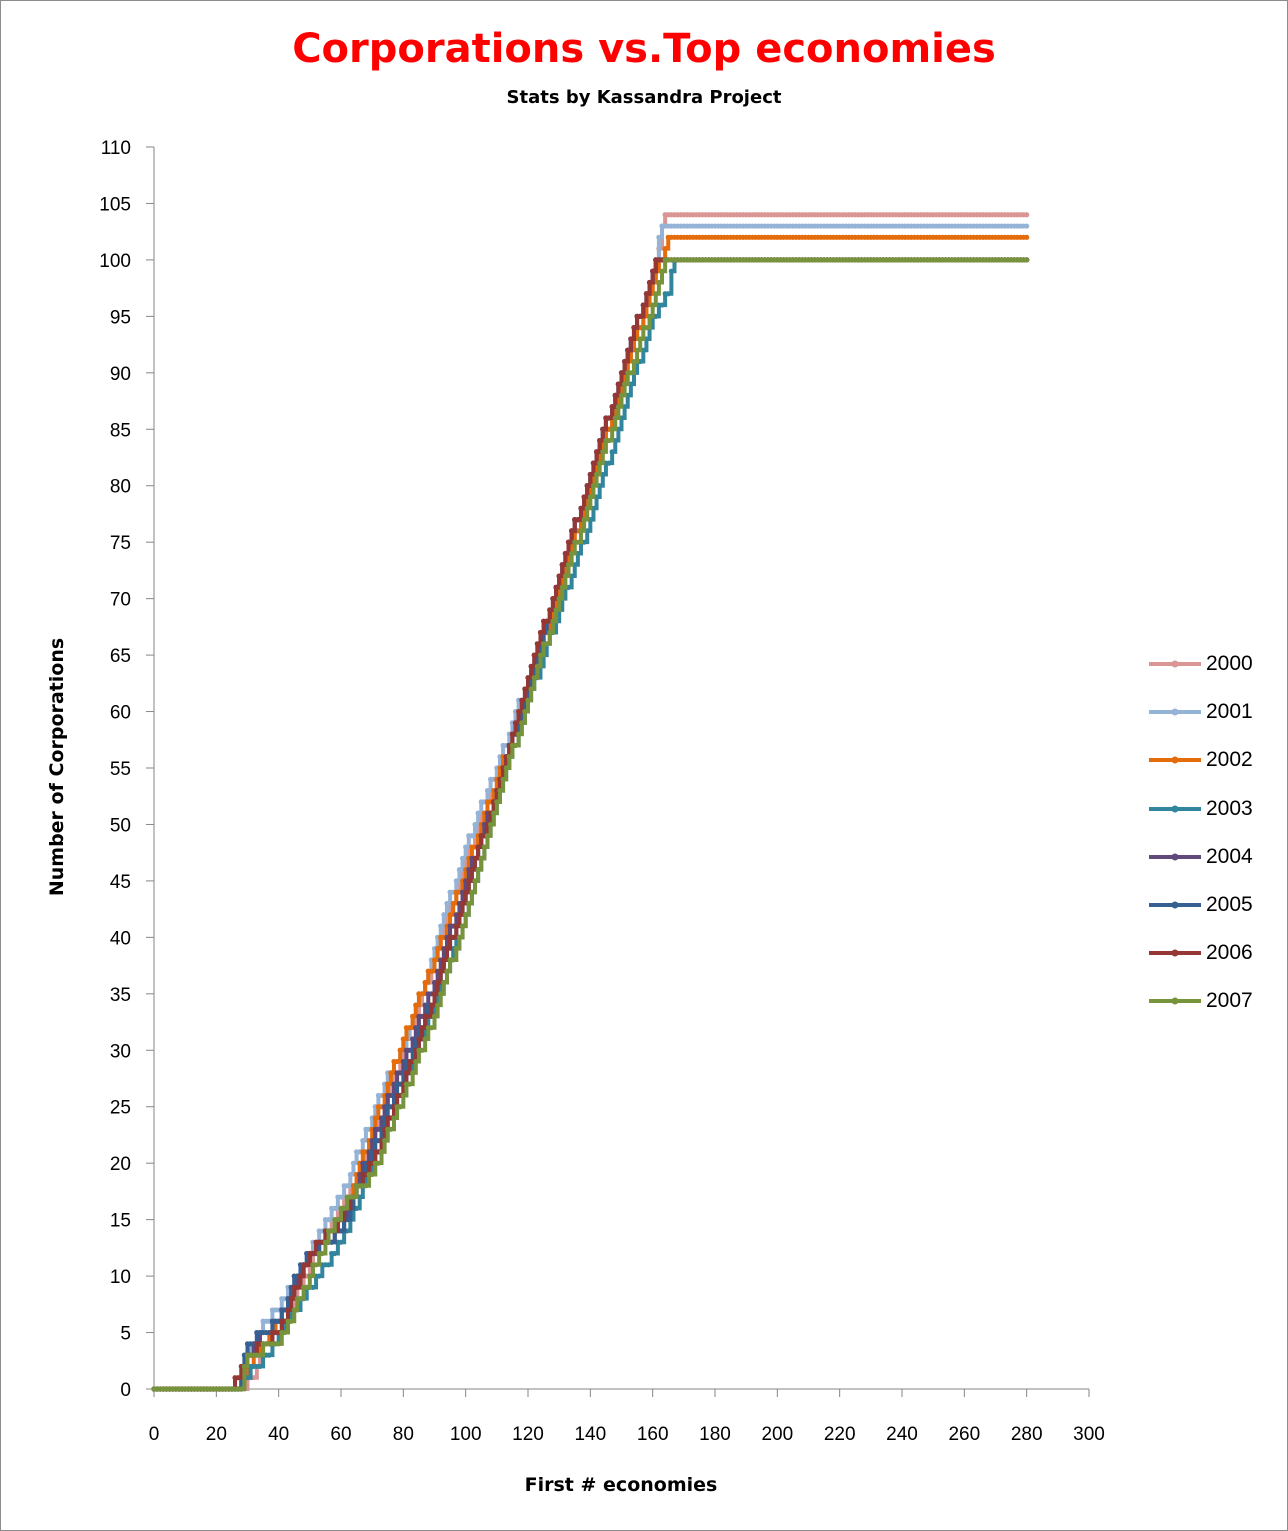 This screenshot has height=1531, width=1288. I want to click on legend-item-2003: 2003, so click(1200, 809).